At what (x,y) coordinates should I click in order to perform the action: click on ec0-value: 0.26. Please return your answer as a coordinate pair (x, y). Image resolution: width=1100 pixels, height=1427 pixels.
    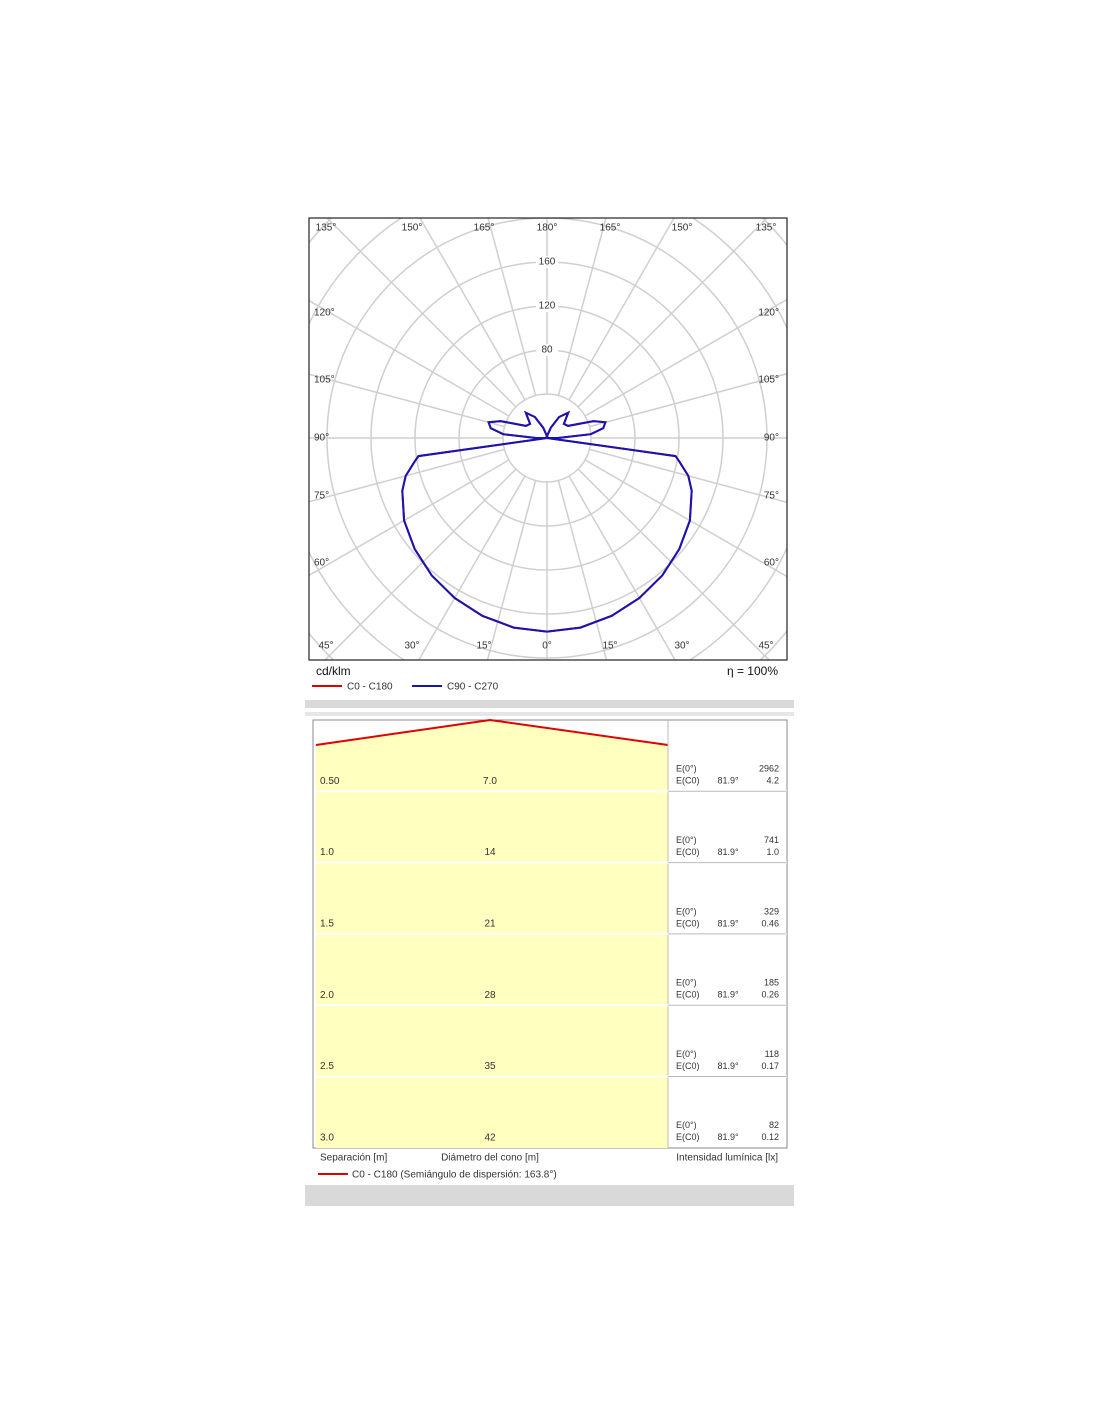
    Looking at the image, I should click on (770, 995).